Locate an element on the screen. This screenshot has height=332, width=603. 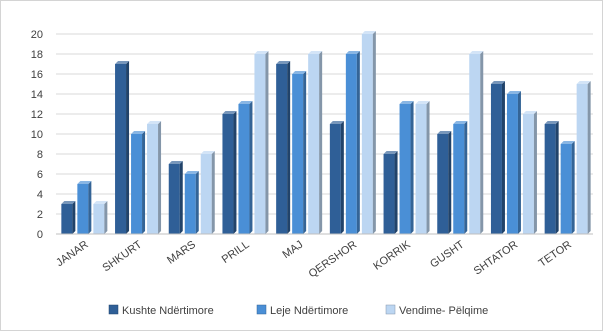
x-tick-label: SHKURT is located at coordinates (123, 256).